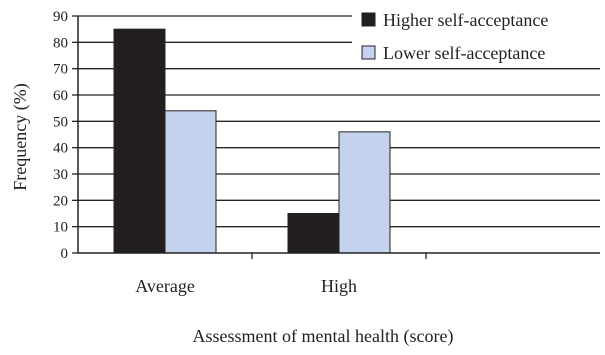 This screenshot has height=355, width=605. What do you see at coordinates (60, 17) in the screenshot?
I see `y-tick-label: 90` at bounding box center [60, 17].